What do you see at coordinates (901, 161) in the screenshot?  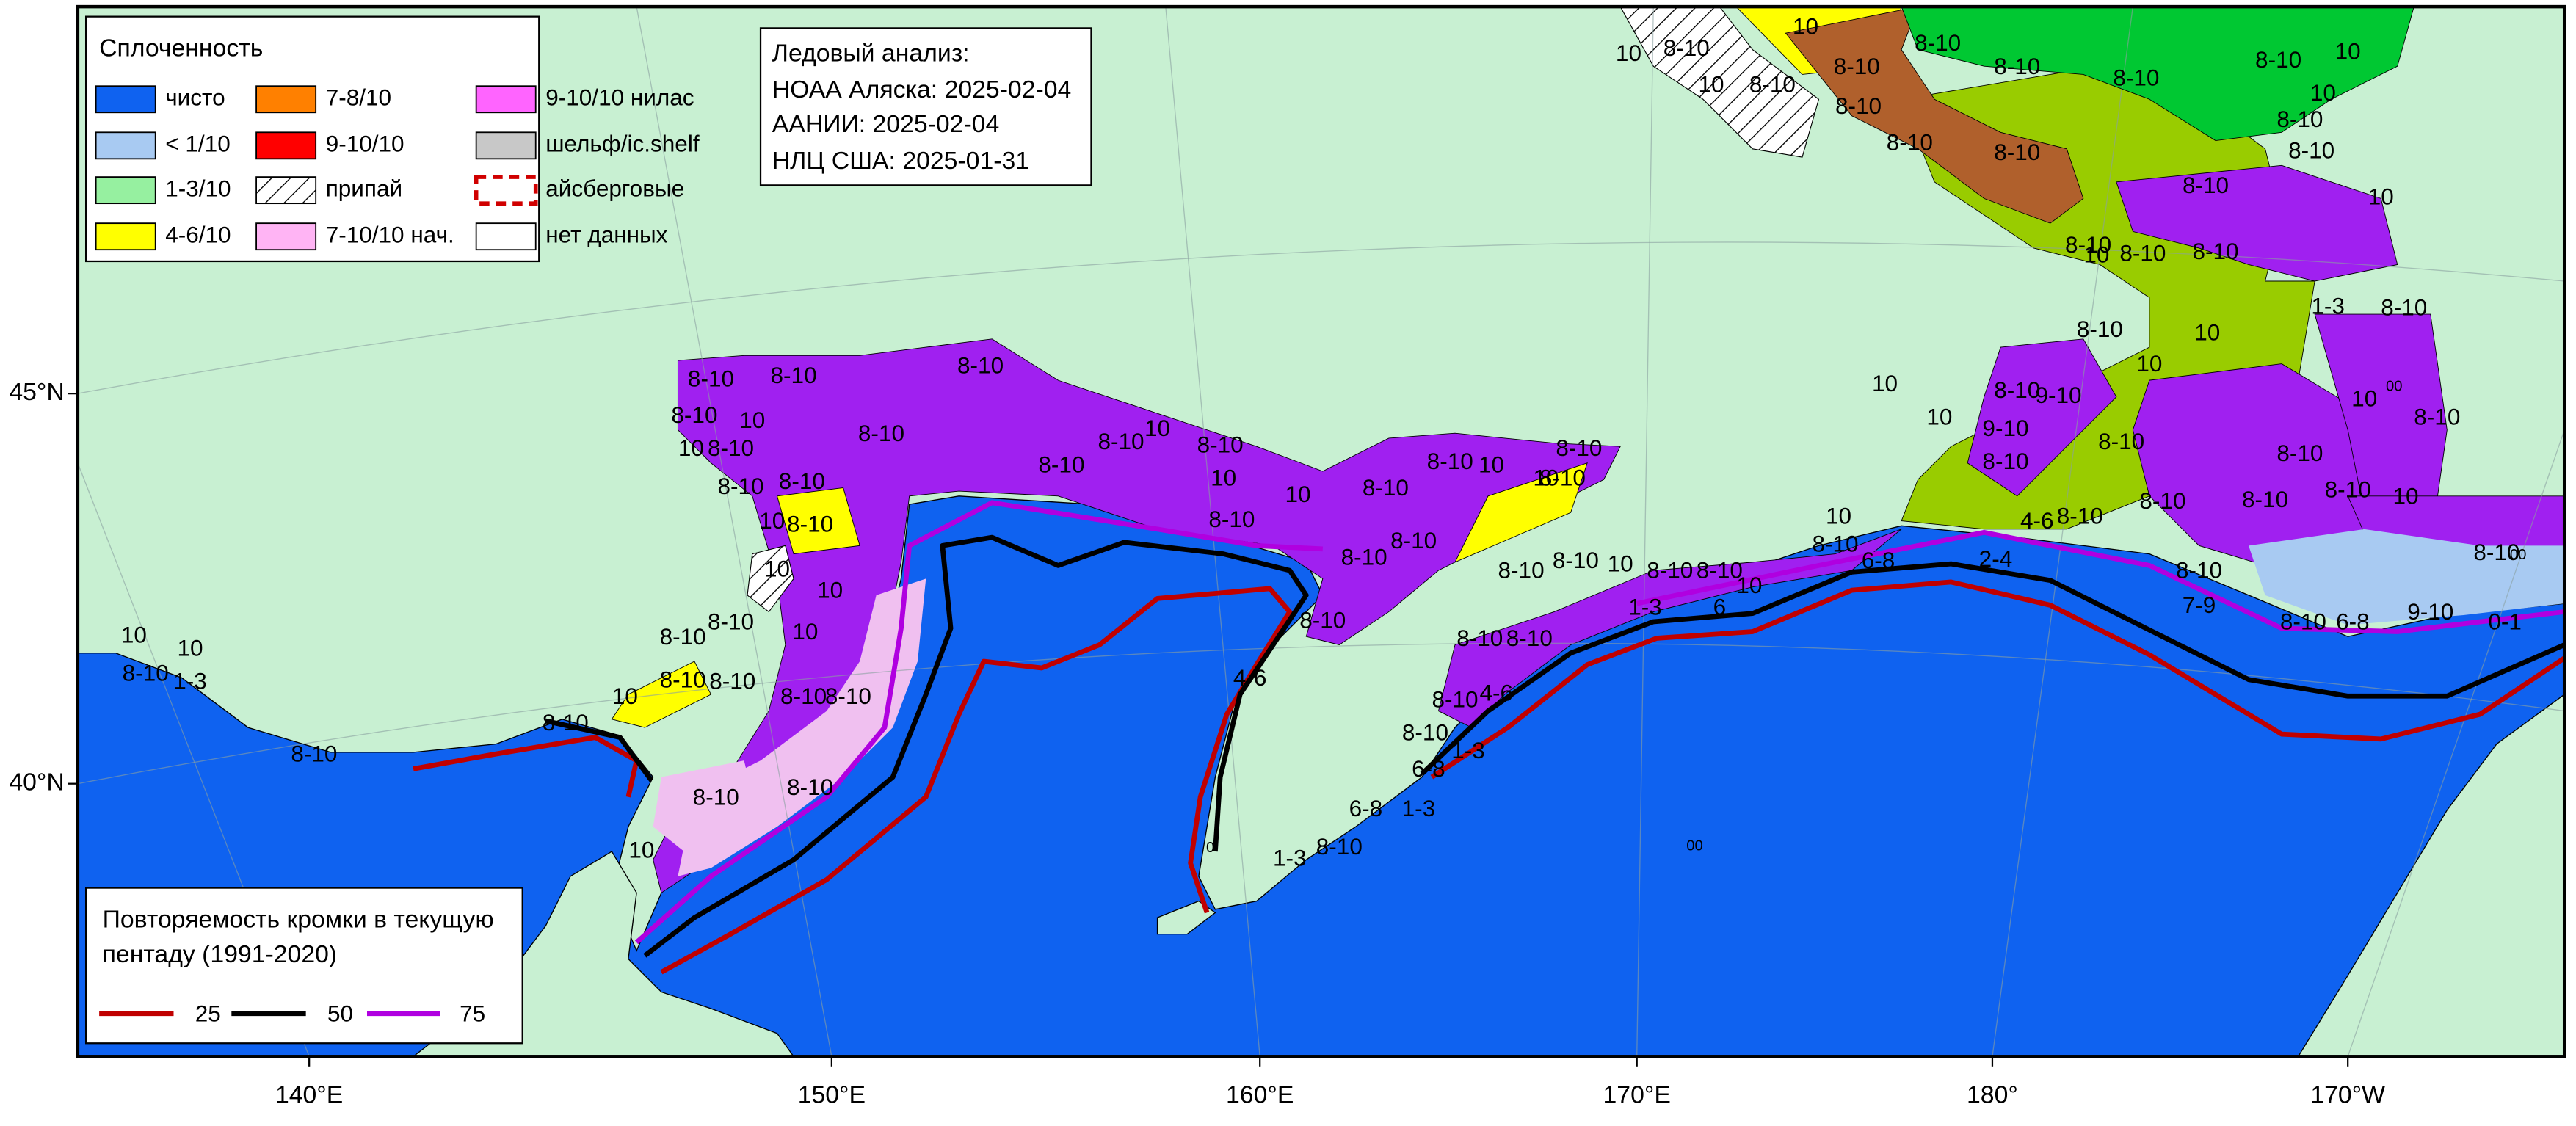 I see `info-line: НЛЦ США: 2025-01-31` at bounding box center [901, 161].